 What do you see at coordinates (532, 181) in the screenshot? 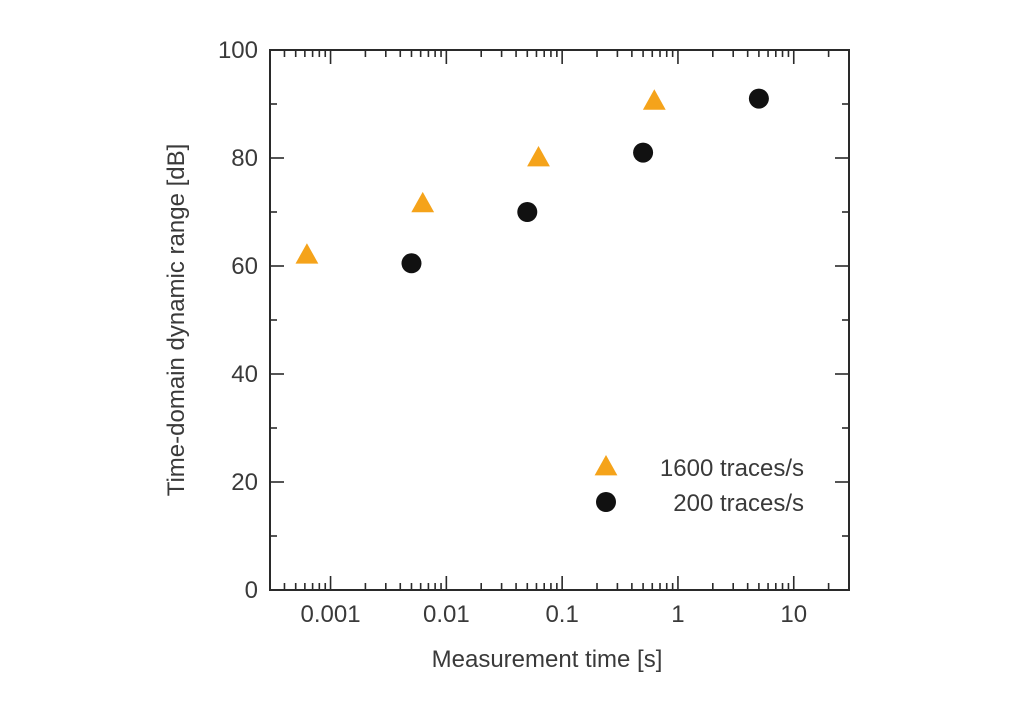
I see `data-points` at bounding box center [532, 181].